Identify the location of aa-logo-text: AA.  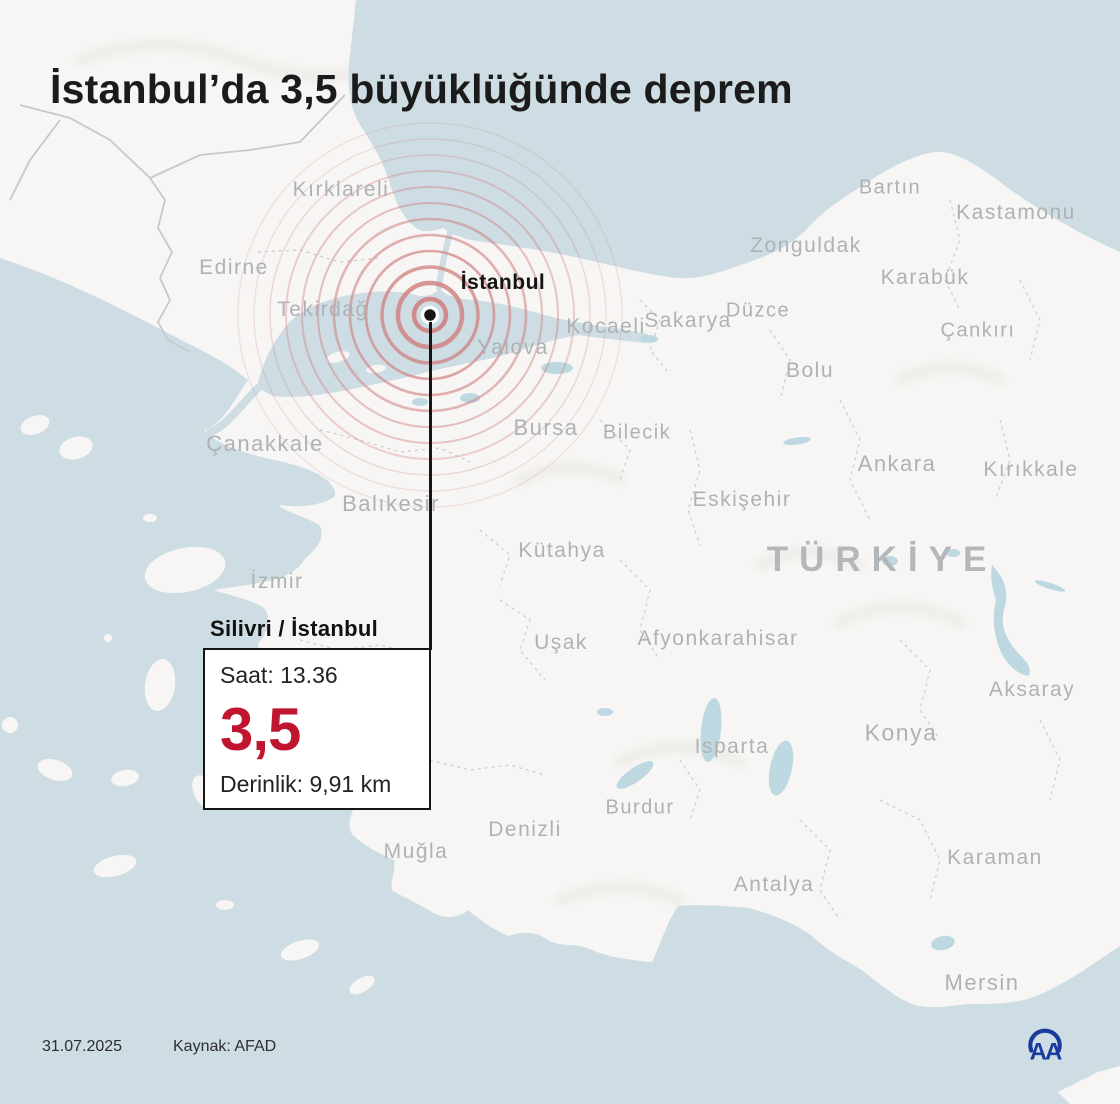
(1046, 1052).